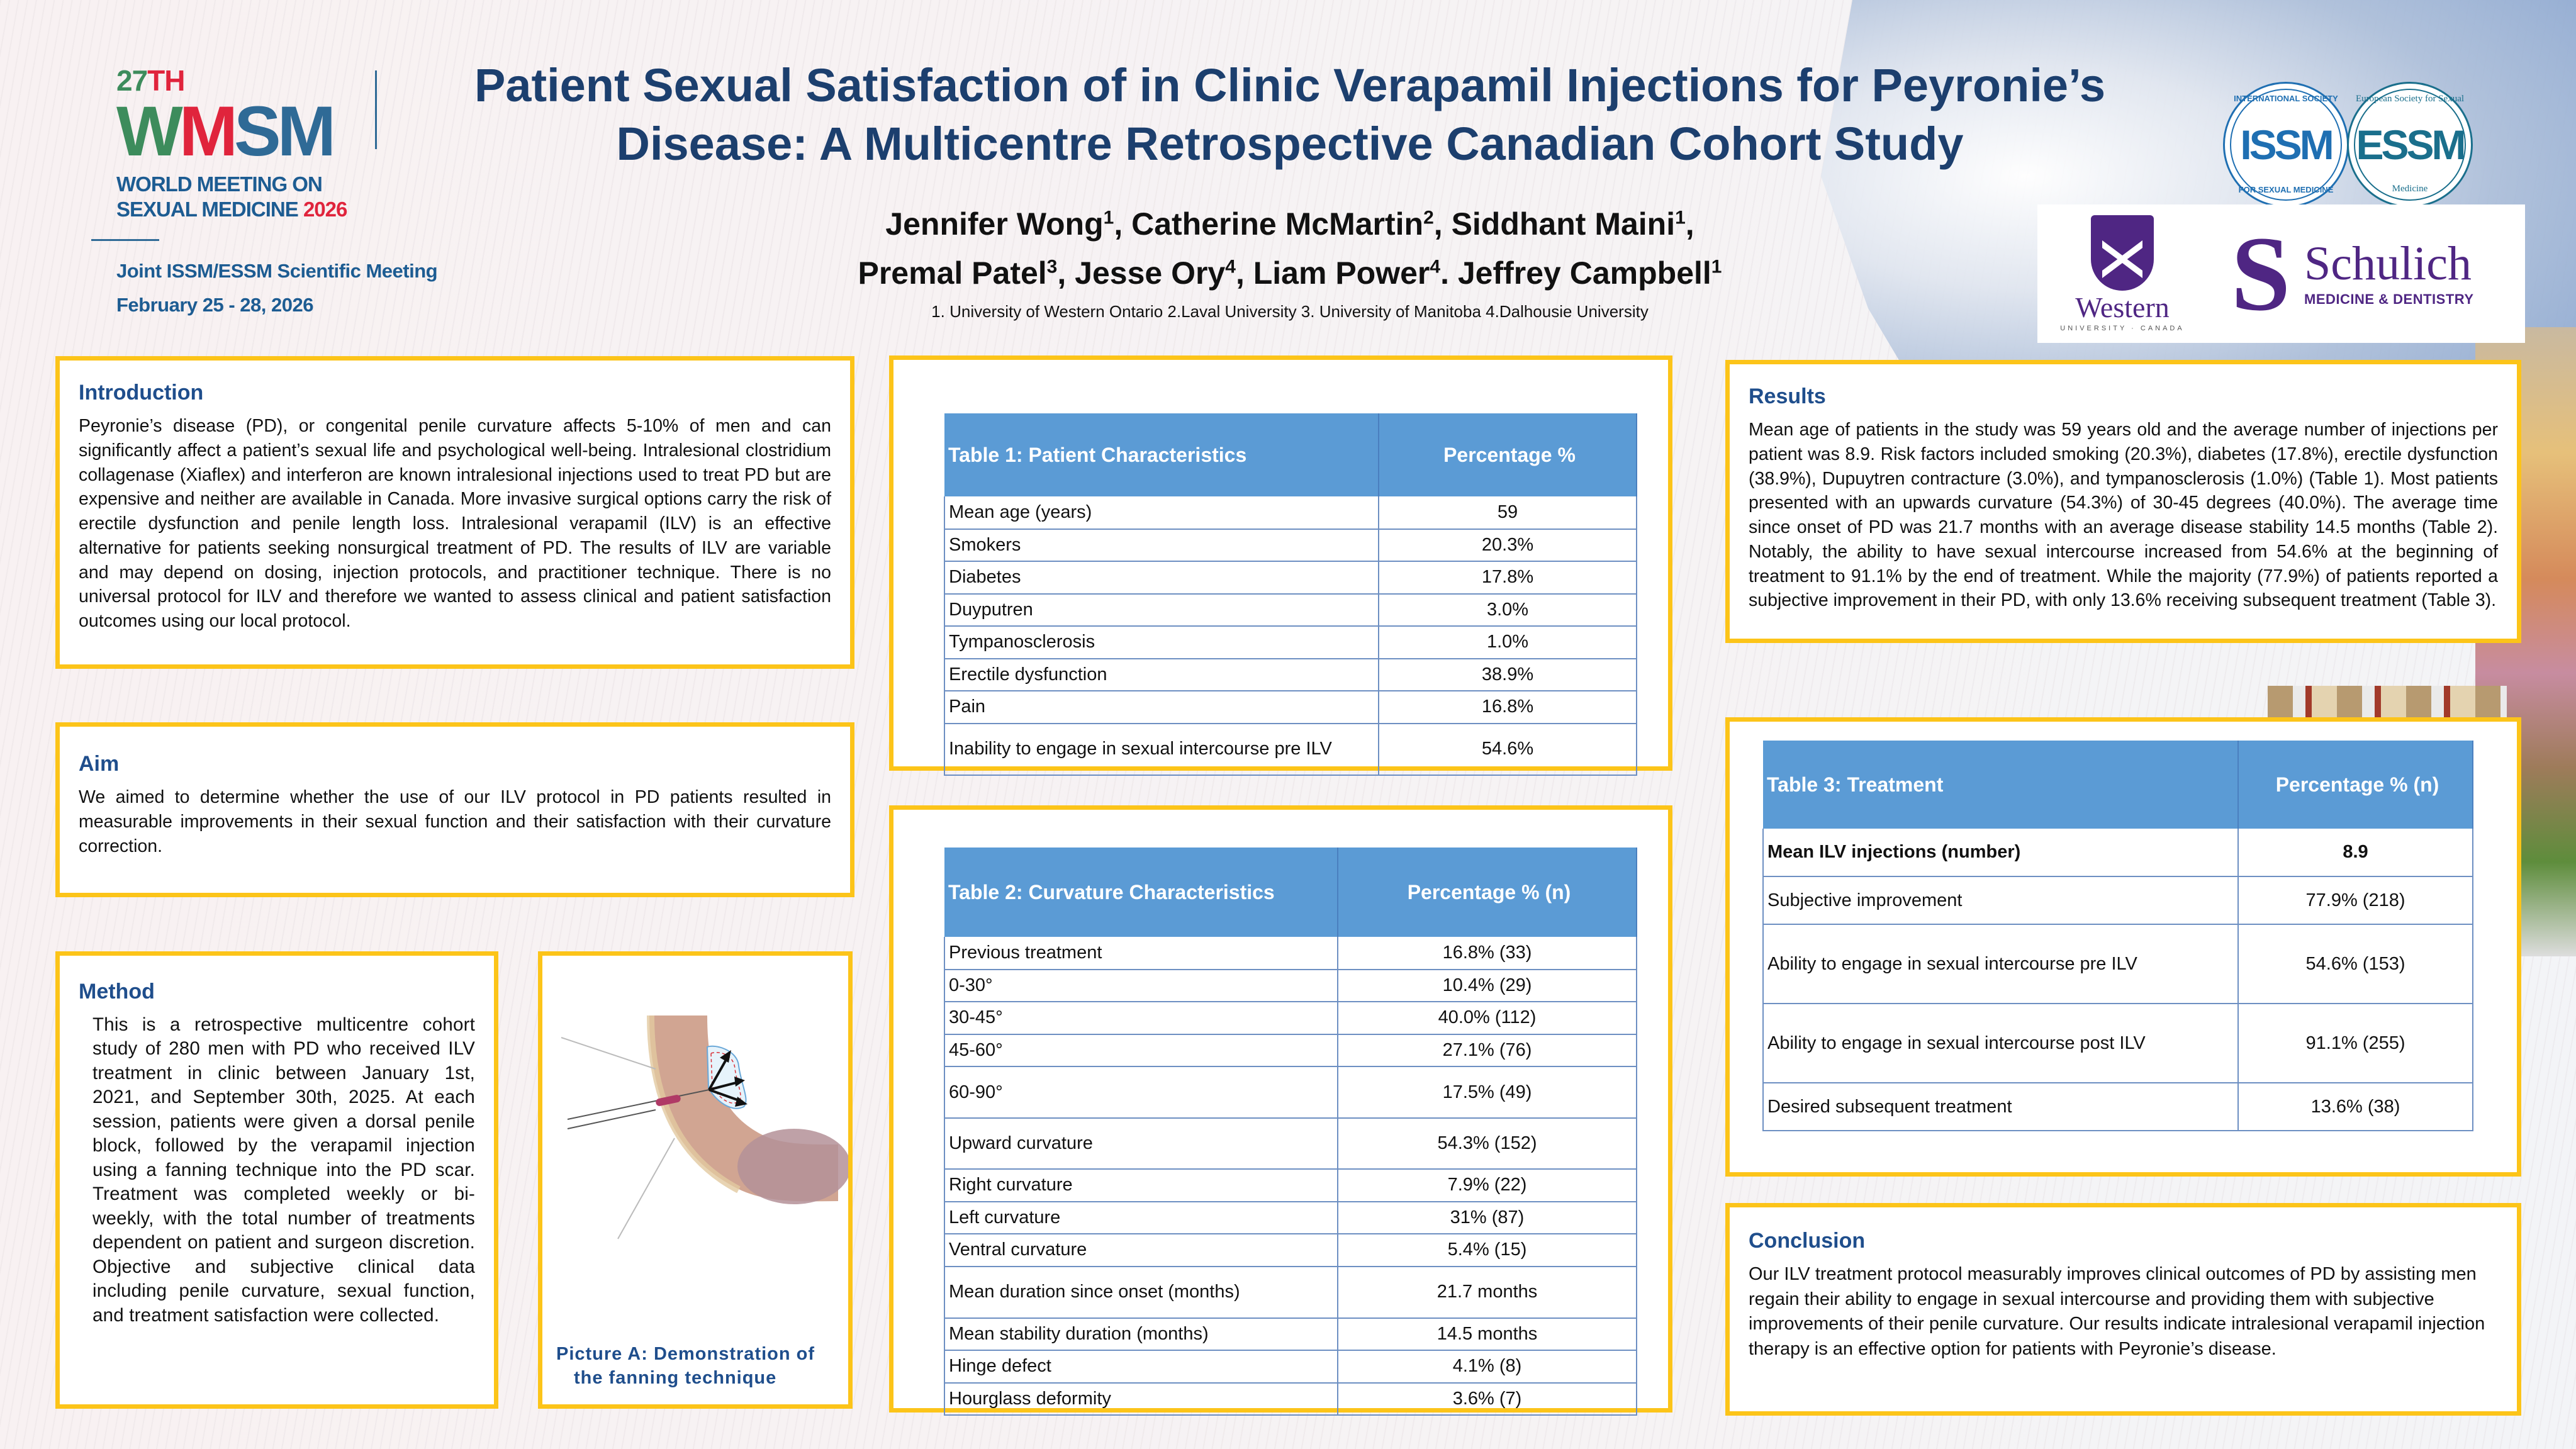 This screenshot has height=1449, width=2576. I want to click on table2-header-value: Percentage % (n), so click(1487, 892).